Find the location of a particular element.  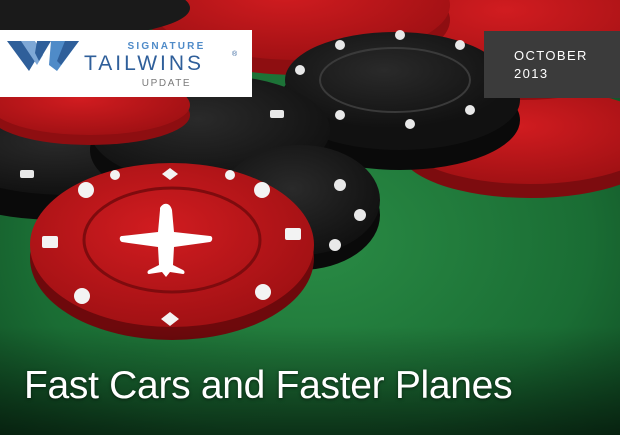

issue-year: 2013 is located at coordinates (531, 73).